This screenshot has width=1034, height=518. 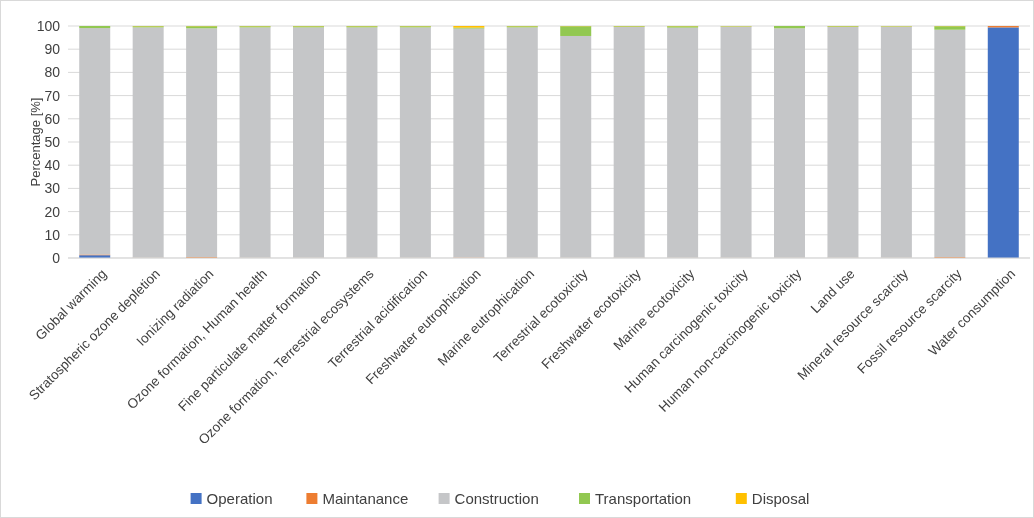 What do you see at coordinates (52, 234) in the screenshot?
I see `y-tick-label: 10` at bounding box center [52, 234].